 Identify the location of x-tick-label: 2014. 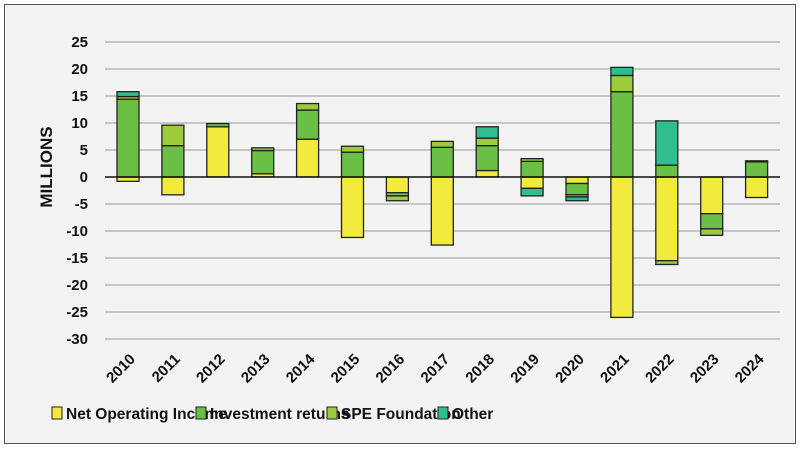
(301, 368).